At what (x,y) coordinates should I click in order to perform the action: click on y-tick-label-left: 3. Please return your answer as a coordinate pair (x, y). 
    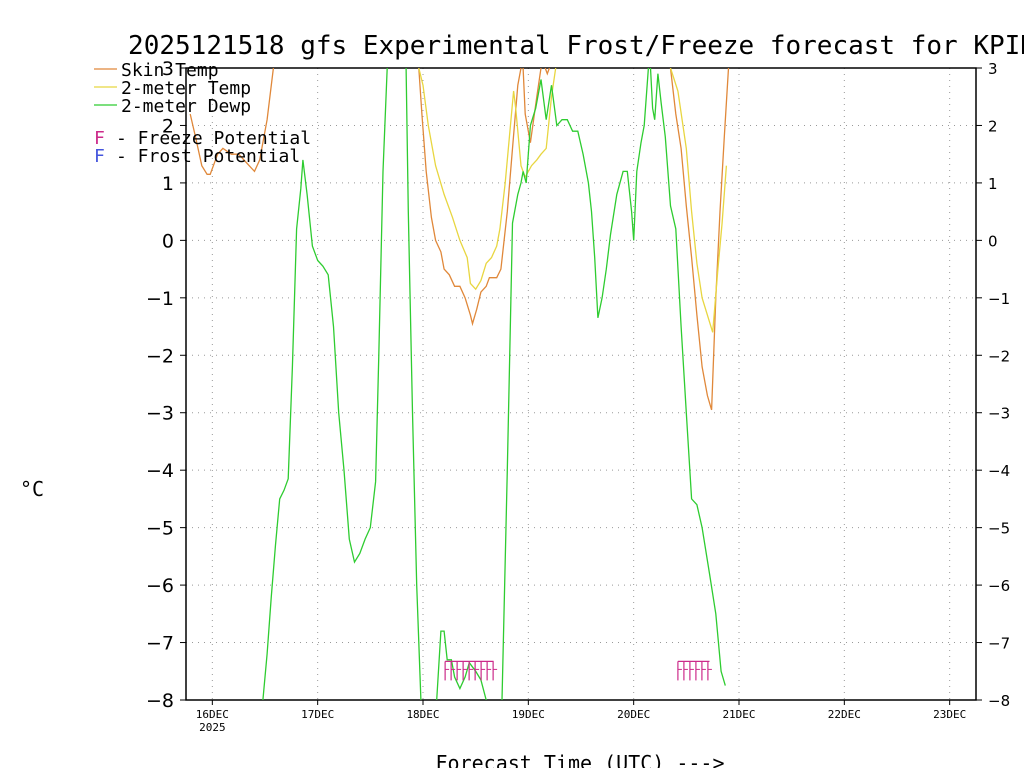
    Looking at the image, I should click on (168, 69).